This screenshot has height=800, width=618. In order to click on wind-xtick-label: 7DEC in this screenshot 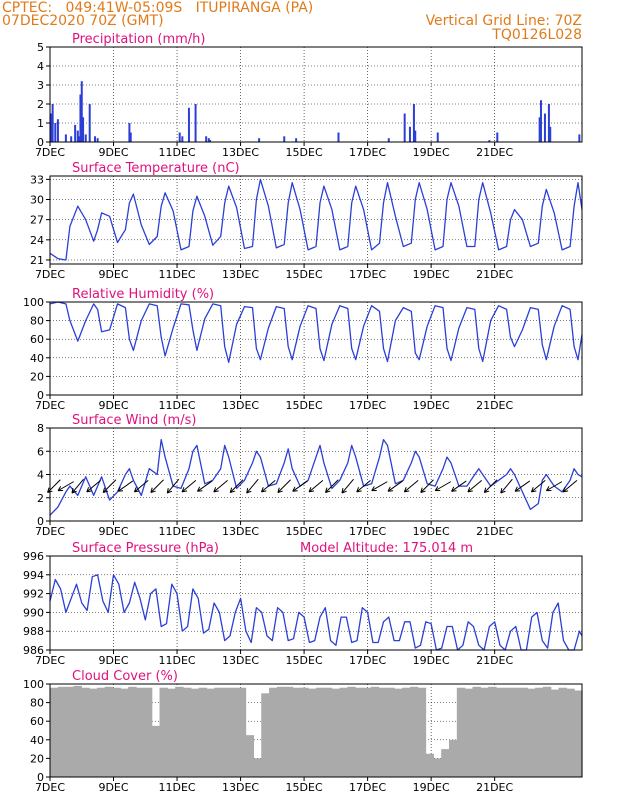, I will do `click(50, 531)`.